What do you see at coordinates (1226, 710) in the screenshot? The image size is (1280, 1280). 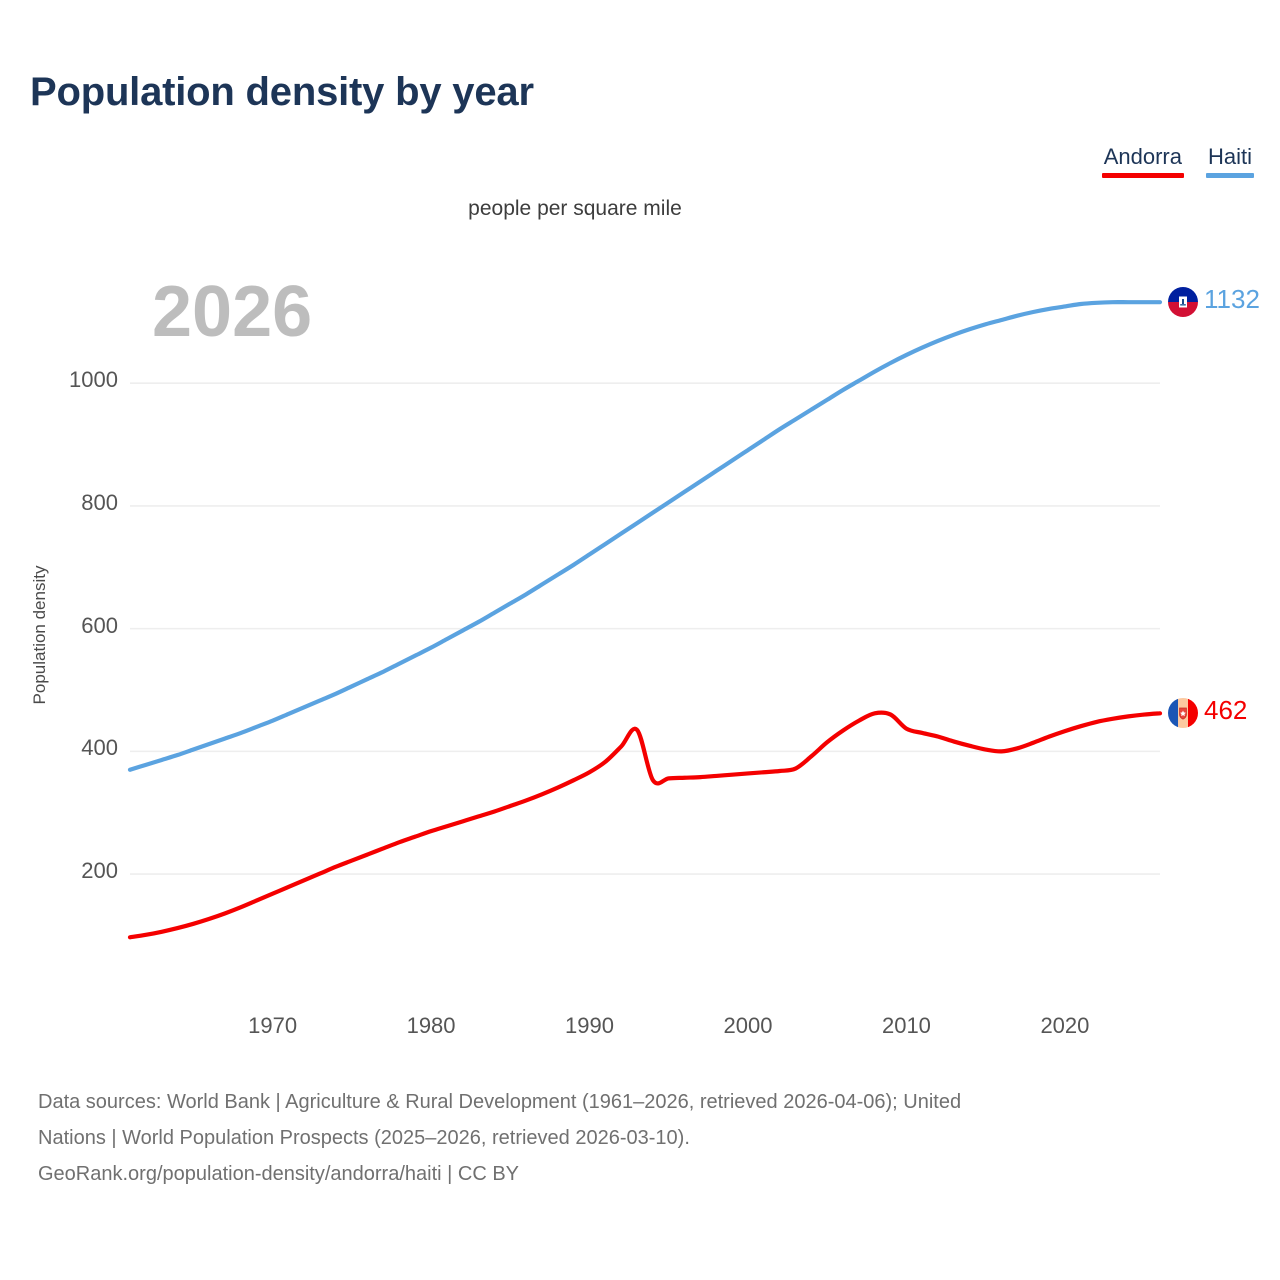 I see `andorra-end-label: 462` at bounding box center [1226, 710].